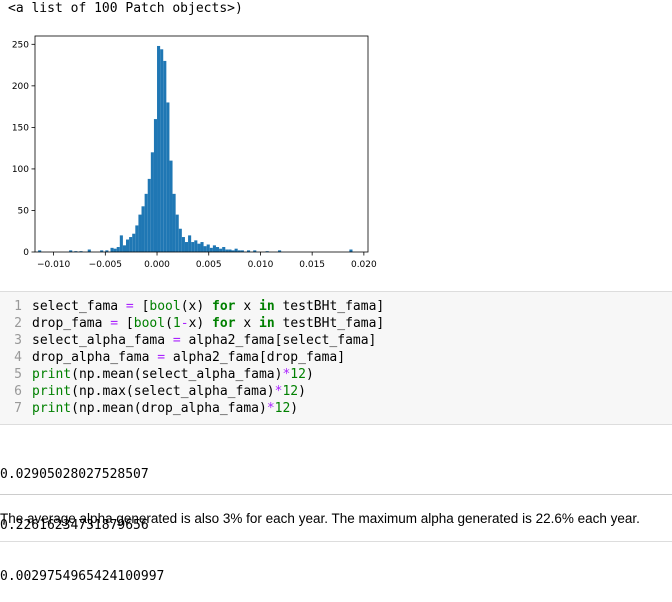 Image resolution: width=672 pixels, height=602 pixels. I want to click on code-token: alpha2_fama[select_fama], so click(278, 340).